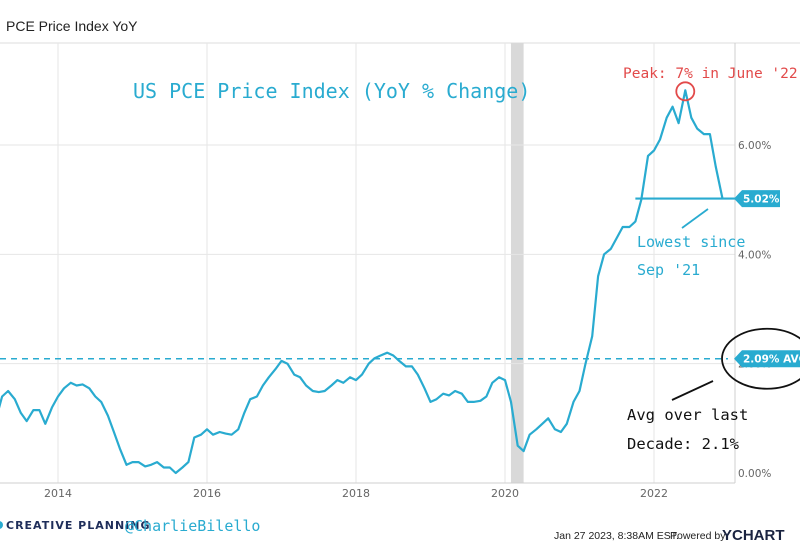  Describe the element at coordinates (754, 474) in the screenshot. I see `y-tick-label: 0.00%` at that location.